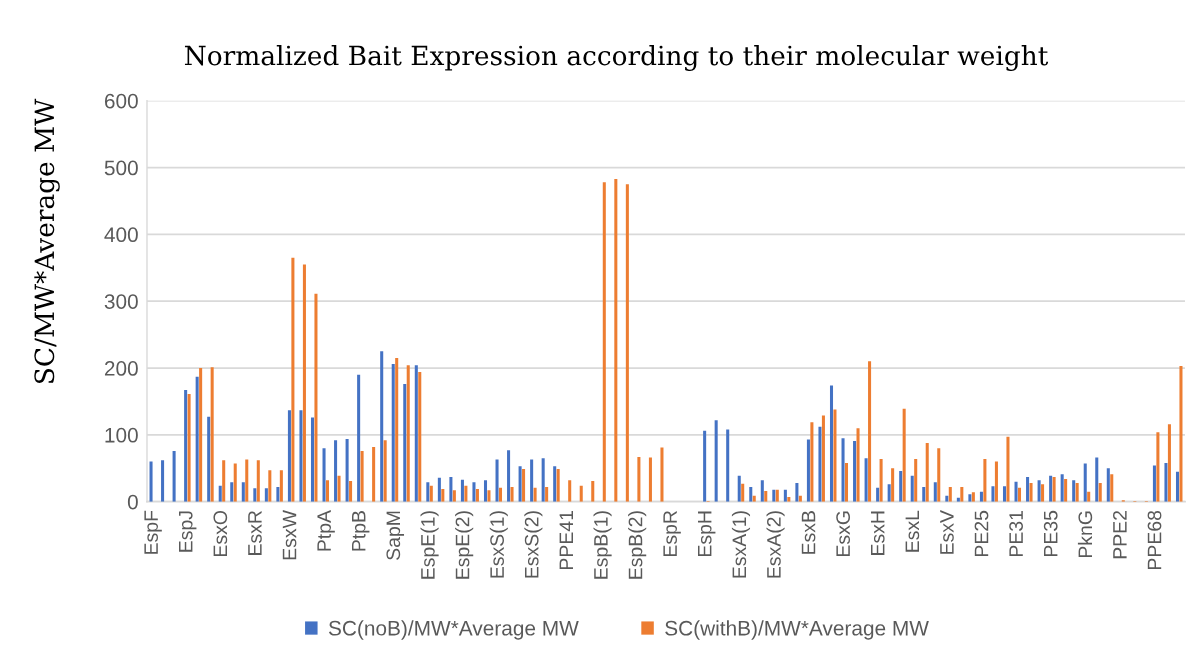  Describe the element at coordinates (1050, 533) in the screenshot. I see `x-tick-label: PE35` at that location.